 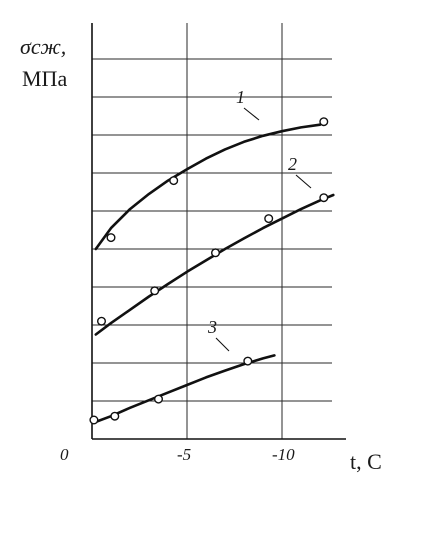 What do you see at coordinates (240, 97) in the screenshot?
I see `series-1-label: 1` at bounding box center [240, 97].